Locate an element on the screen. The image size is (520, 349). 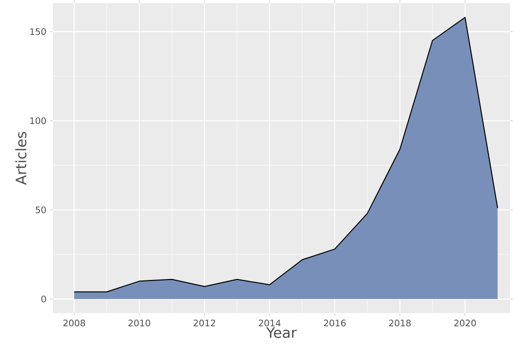
x-tick-label: 2016 is located at coordinates (335, 323).